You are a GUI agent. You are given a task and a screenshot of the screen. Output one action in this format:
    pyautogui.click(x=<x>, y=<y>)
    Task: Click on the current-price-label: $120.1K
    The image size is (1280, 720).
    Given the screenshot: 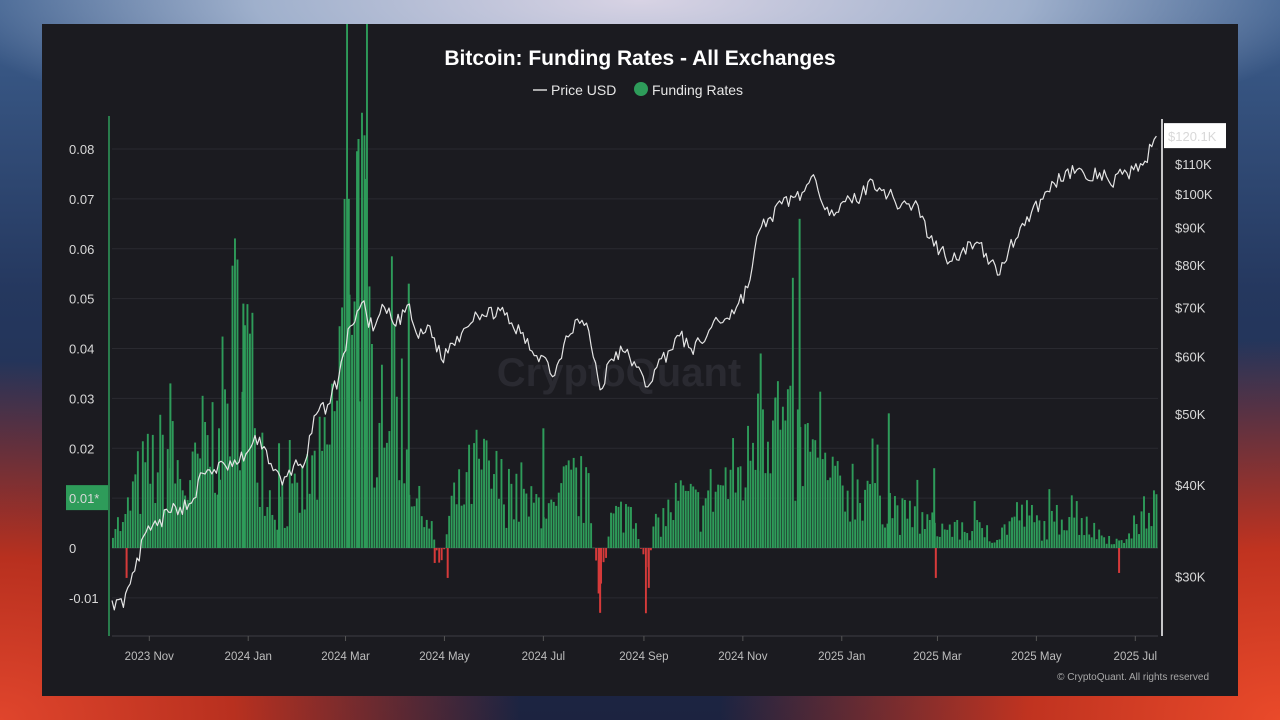 What is the action you would take?
    pyautogui.click(x=1192, y=136)
    